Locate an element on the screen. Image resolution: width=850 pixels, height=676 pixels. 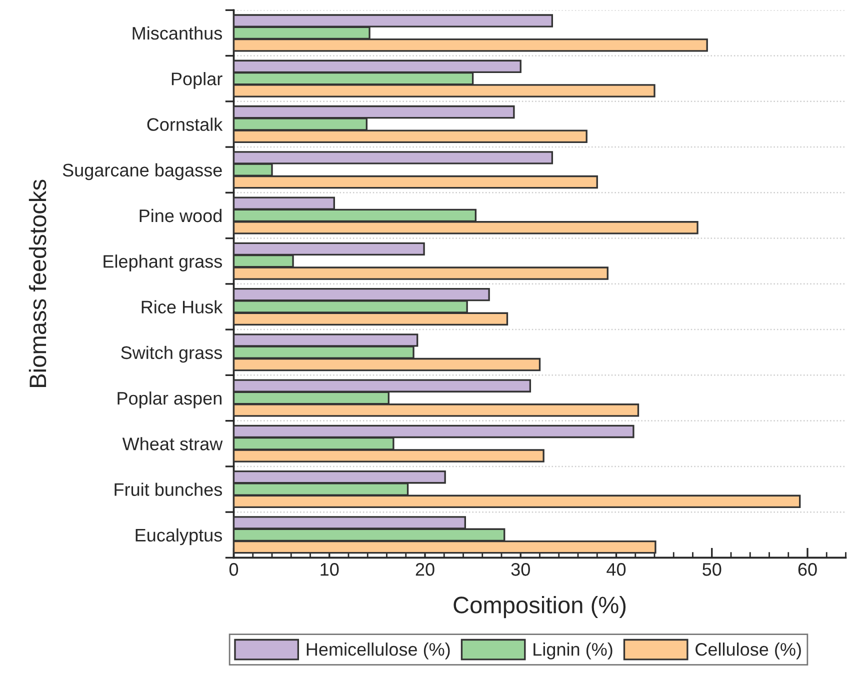
y-tick-label: Cornstalk is located at coordinates (185, 124).